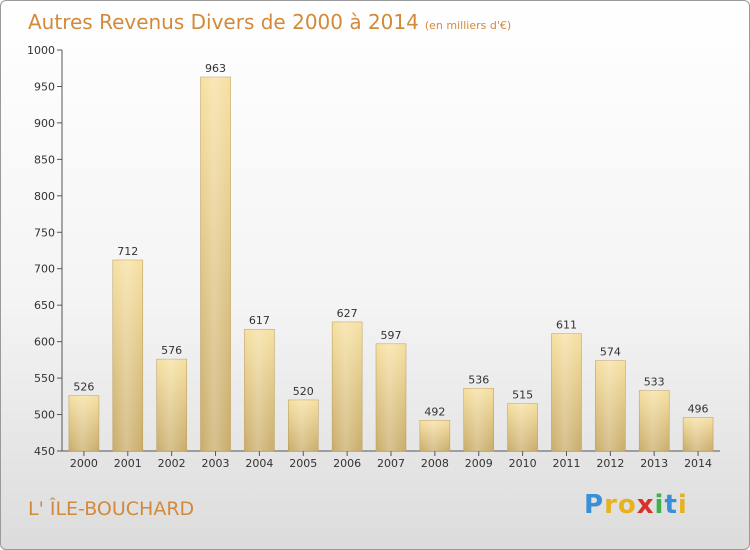 The height and width of the screenshot is (550, 750). Describe the element at coordinates (44, 196) in the screenshot. I see `y-tick-label: 800` at that location.